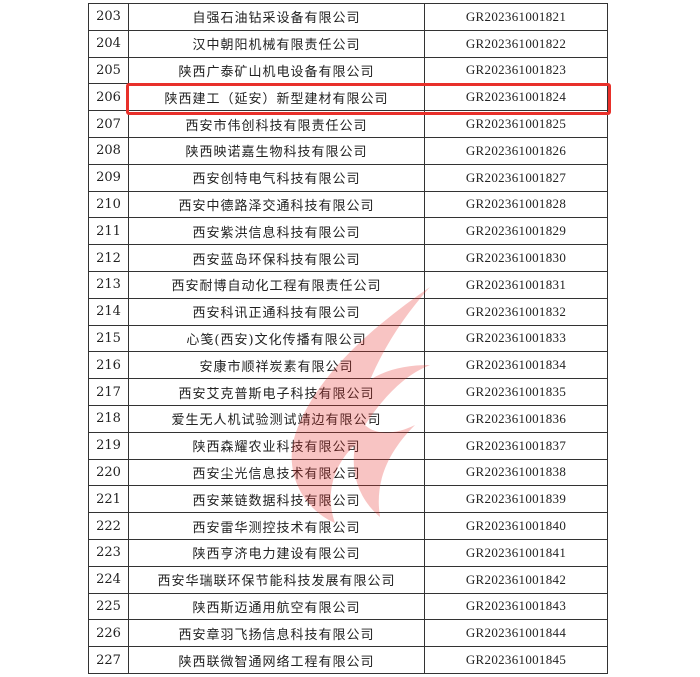  Describe the element at coordinates (276, 231) in the screenshot. I see `company-name: 西安紫洪信息科技有限公司` at that location.